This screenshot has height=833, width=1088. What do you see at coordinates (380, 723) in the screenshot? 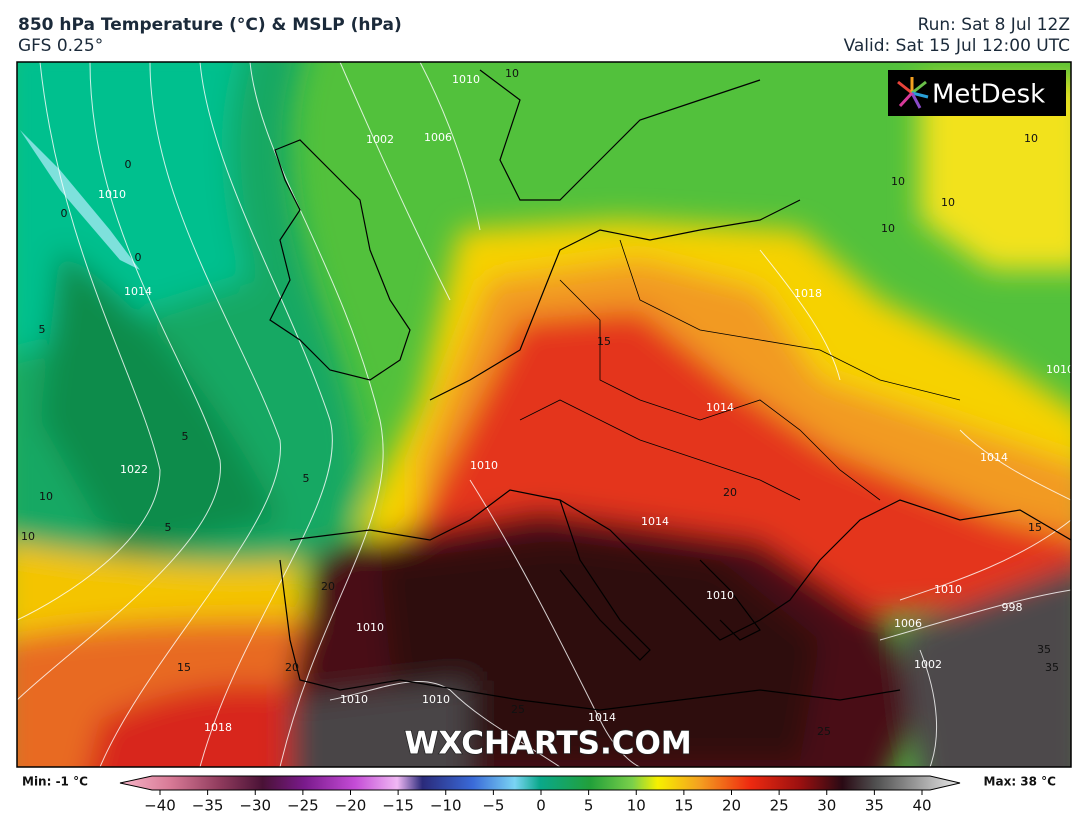
I see `field-gray-sw` at bounding box center [380, 723].